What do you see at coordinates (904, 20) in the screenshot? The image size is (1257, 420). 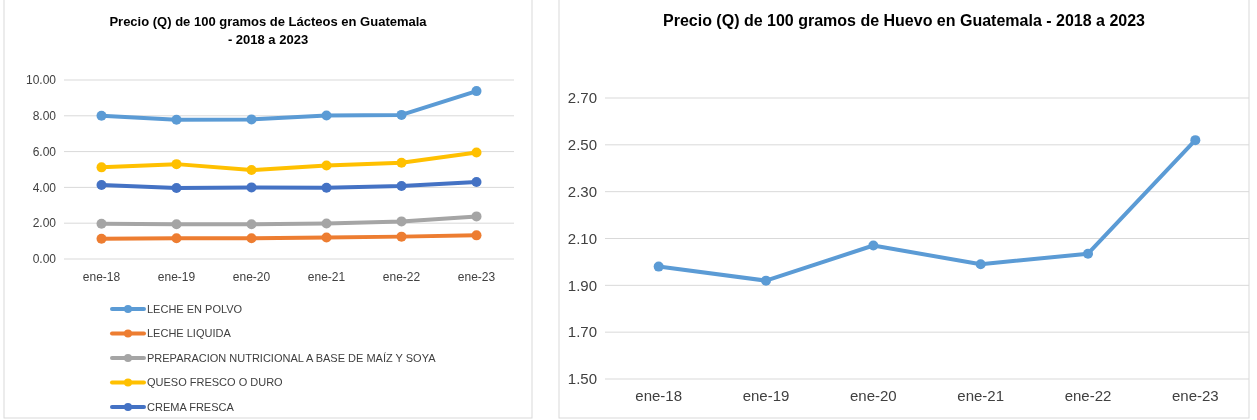 I see `chart-title: Precio (Q) de 100 gramos de Huevo en Guatemala - 2018 a 2023` at bounding box center [904, 20].